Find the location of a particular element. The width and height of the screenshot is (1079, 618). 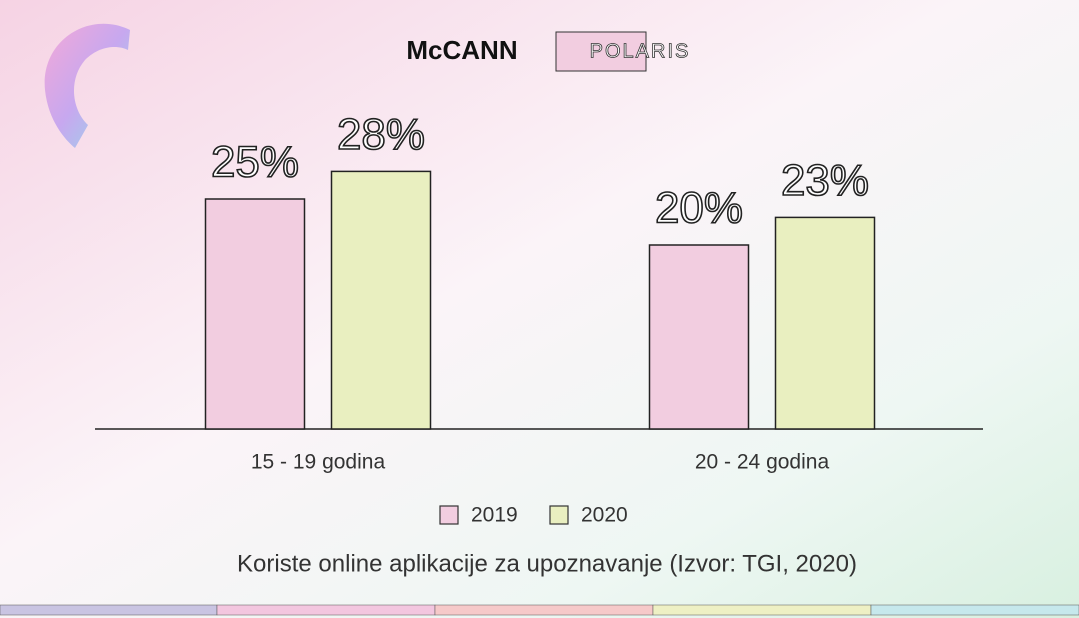

brand: McCANN is located at coordinates (461, 50).